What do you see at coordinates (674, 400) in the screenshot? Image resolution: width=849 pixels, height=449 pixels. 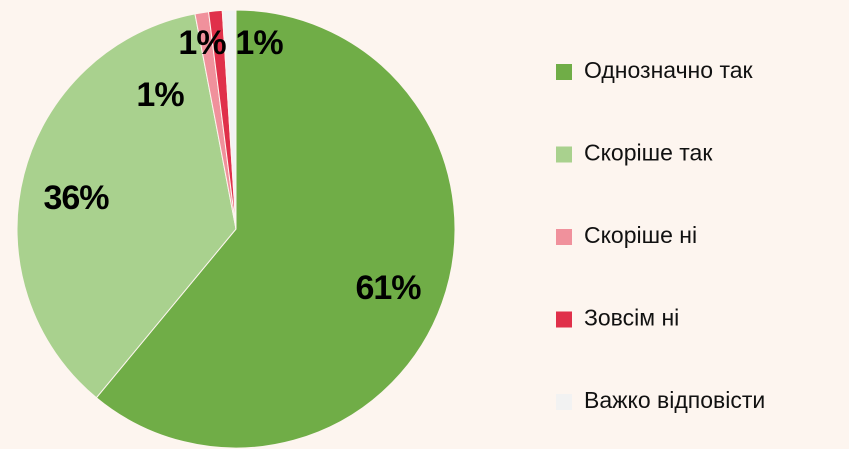 I see `legend-label: Важко відповісти` at bounding box center [674, 400].